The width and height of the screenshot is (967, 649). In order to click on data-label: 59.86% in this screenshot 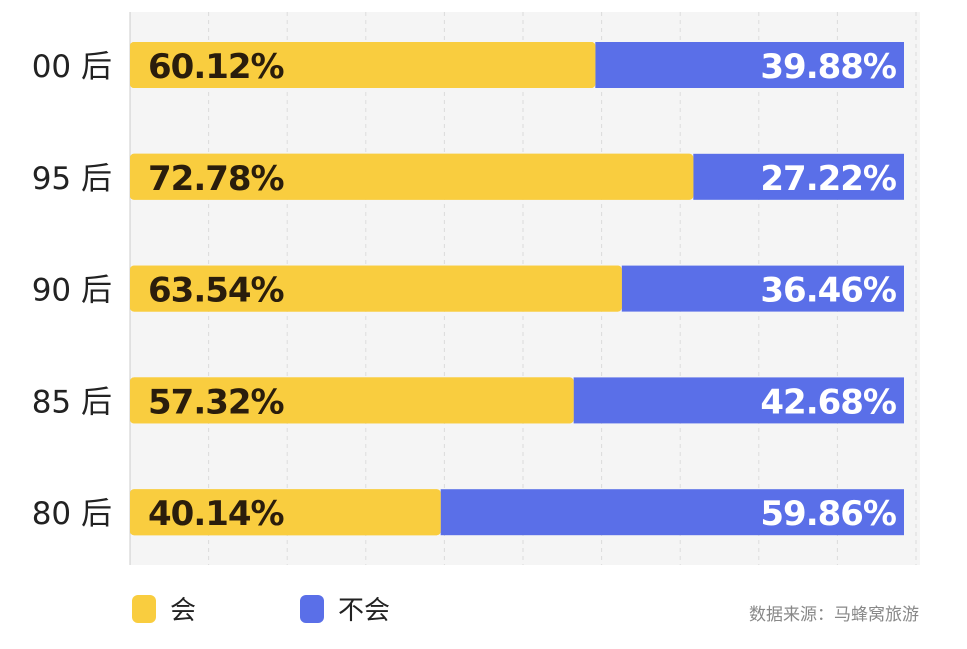, I will do `click(828, 514)`.